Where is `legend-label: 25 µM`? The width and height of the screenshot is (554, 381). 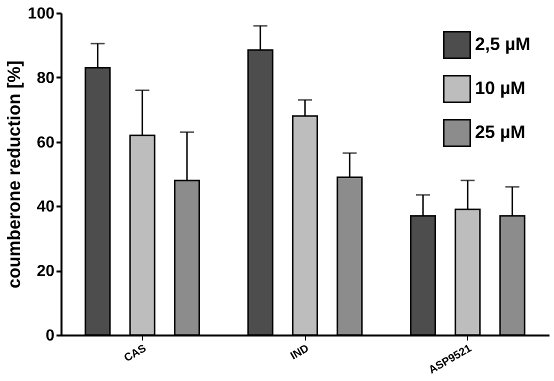
legend-label: 25 µM is located at coordinates (500, 132).